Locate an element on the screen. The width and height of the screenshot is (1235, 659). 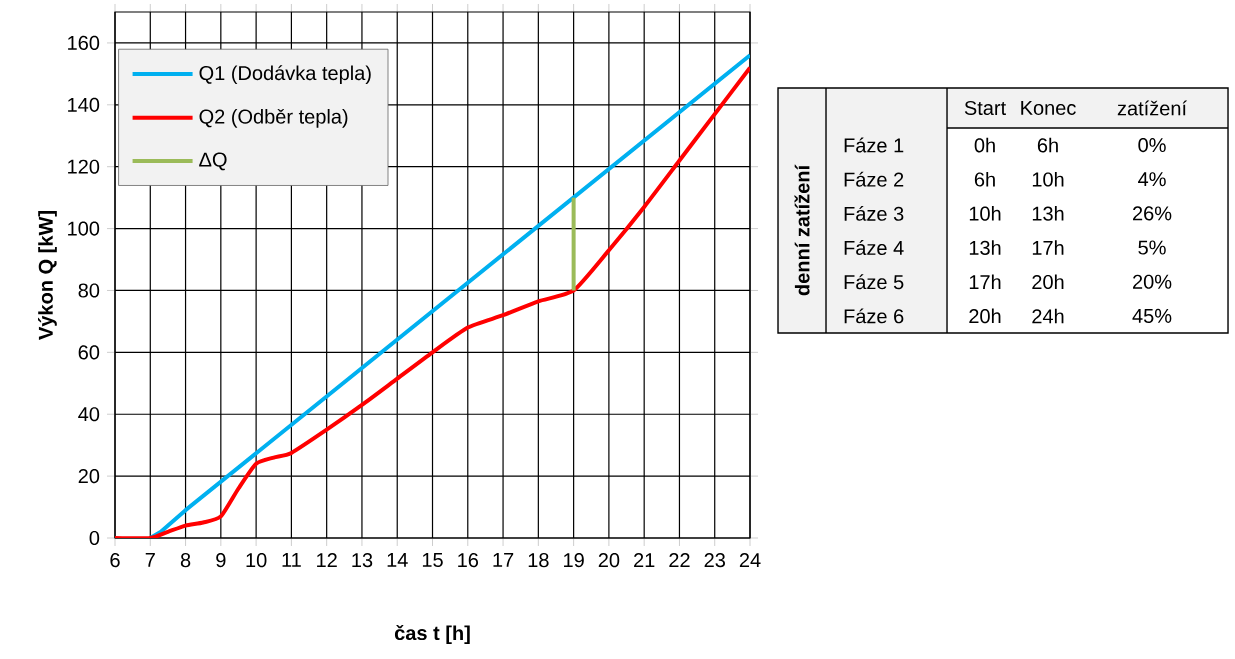
text: 0% is located at coordinates (1152, 145).